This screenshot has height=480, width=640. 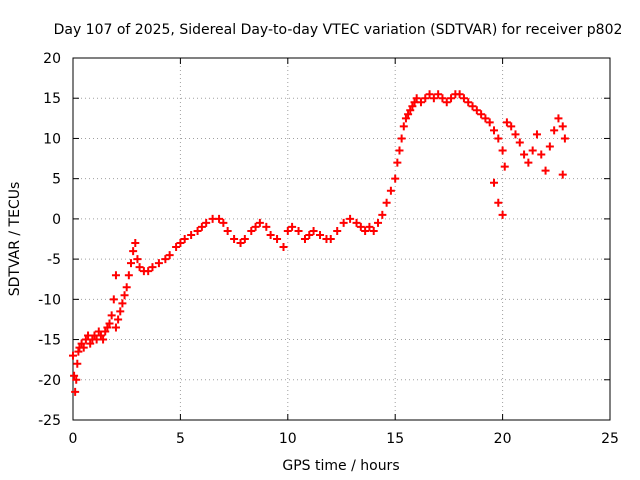 I want to click on y-tick-label: -15, so click(x=49, y=341).